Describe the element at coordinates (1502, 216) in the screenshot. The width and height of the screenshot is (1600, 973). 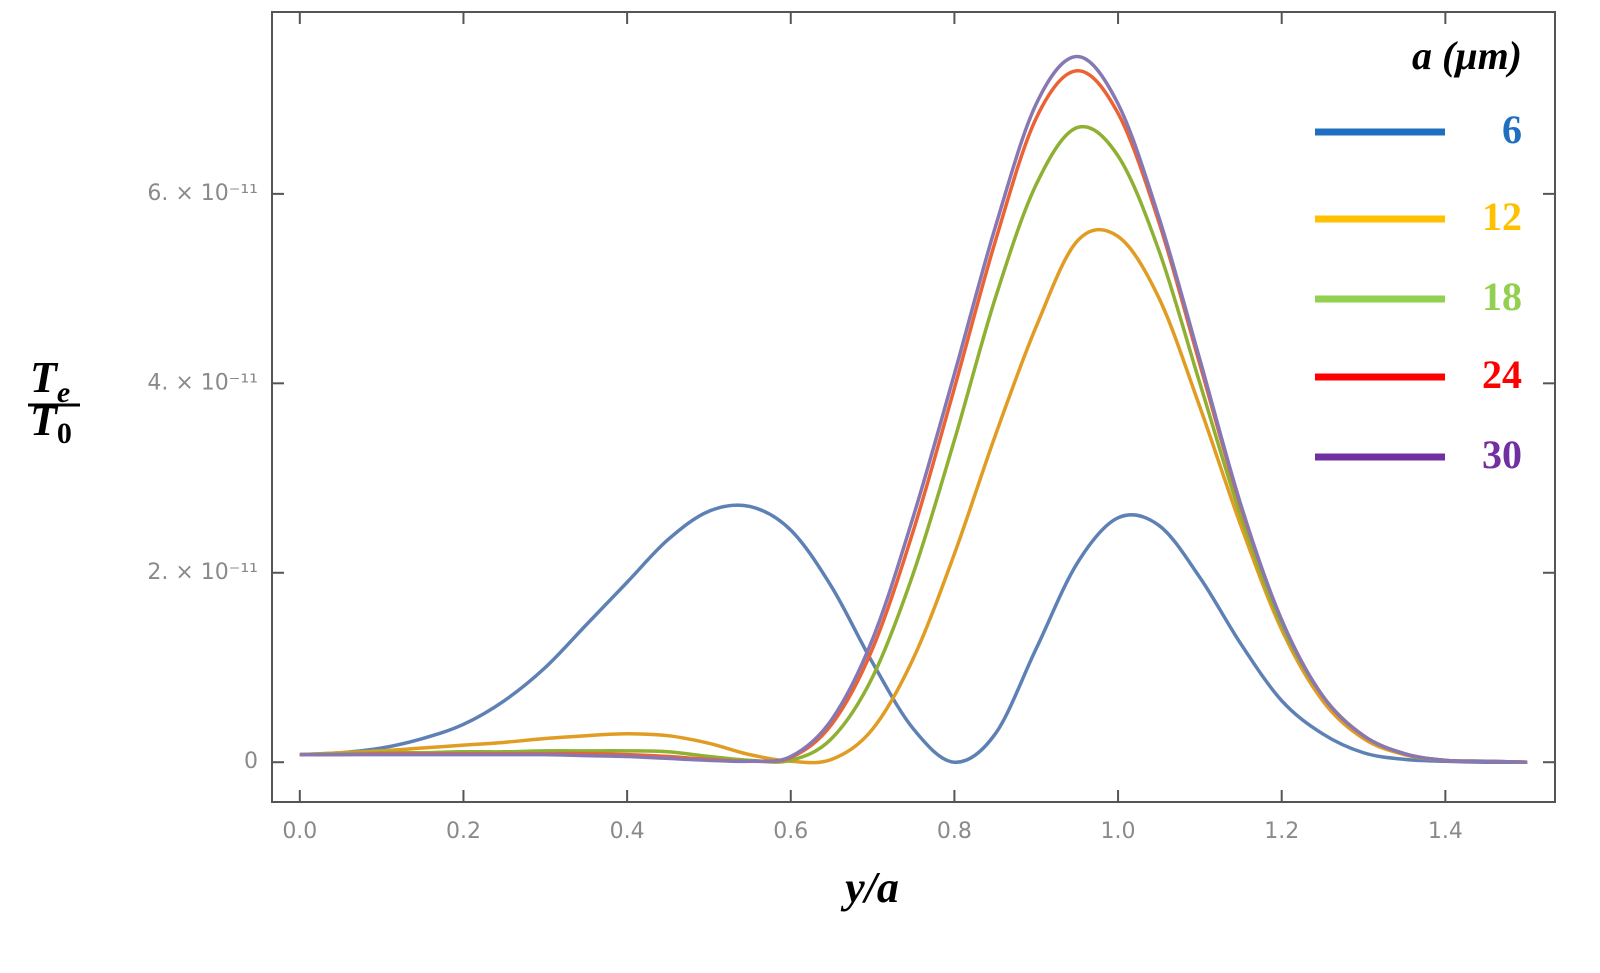
I see `legend-label: 12` at that location.